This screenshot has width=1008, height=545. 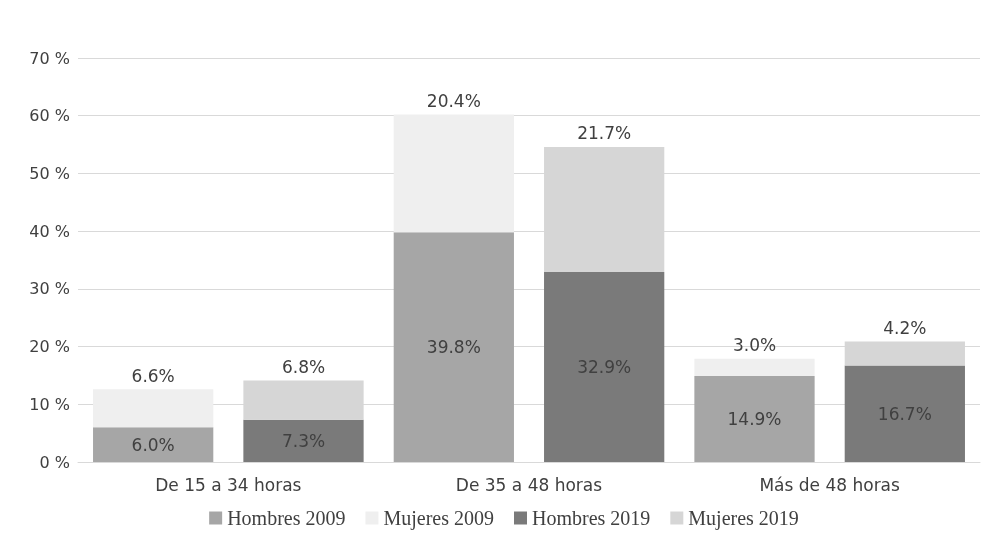 What do you see at coordinates (743, 518) in the screenshot?
I see `legend-label: Mujeres 2019` at bounding box center [743, 518].